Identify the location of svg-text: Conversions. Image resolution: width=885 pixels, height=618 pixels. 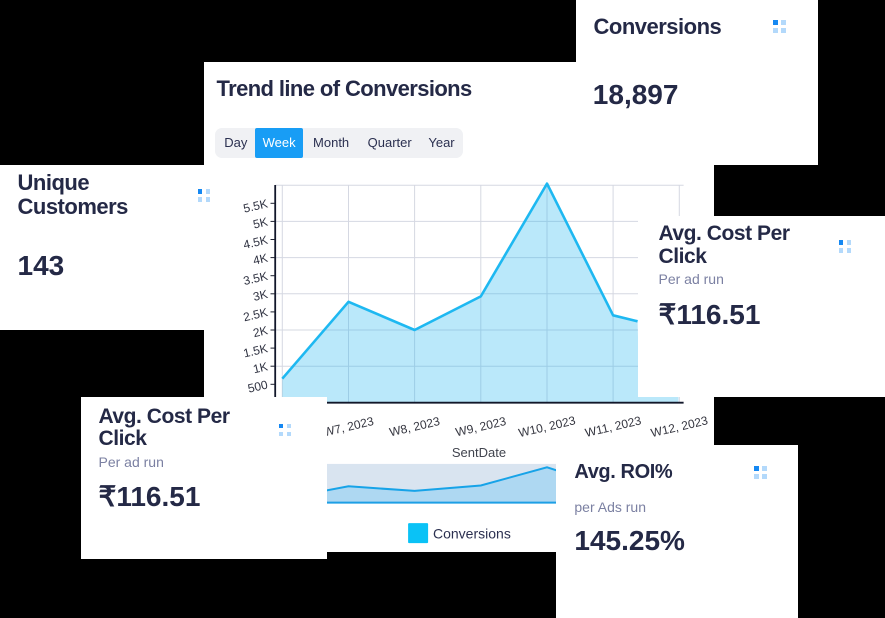
(472, 533).